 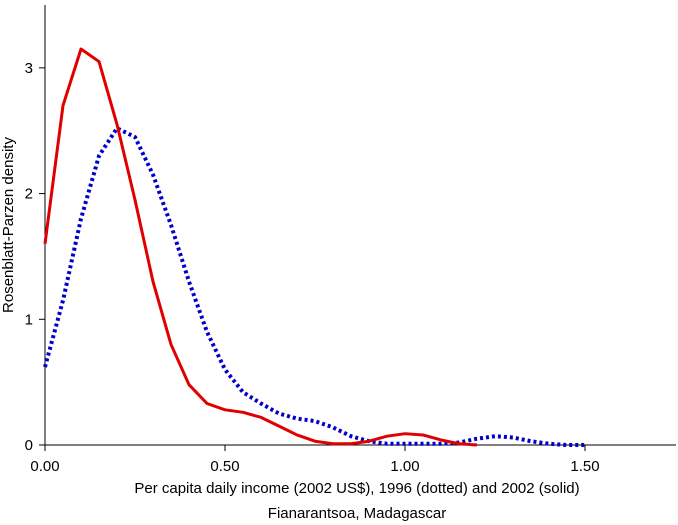 What do you see at coordinates (29, 445) in the screenshot?
I see `y-tick-label: 0` at bounding box center [29, 445].